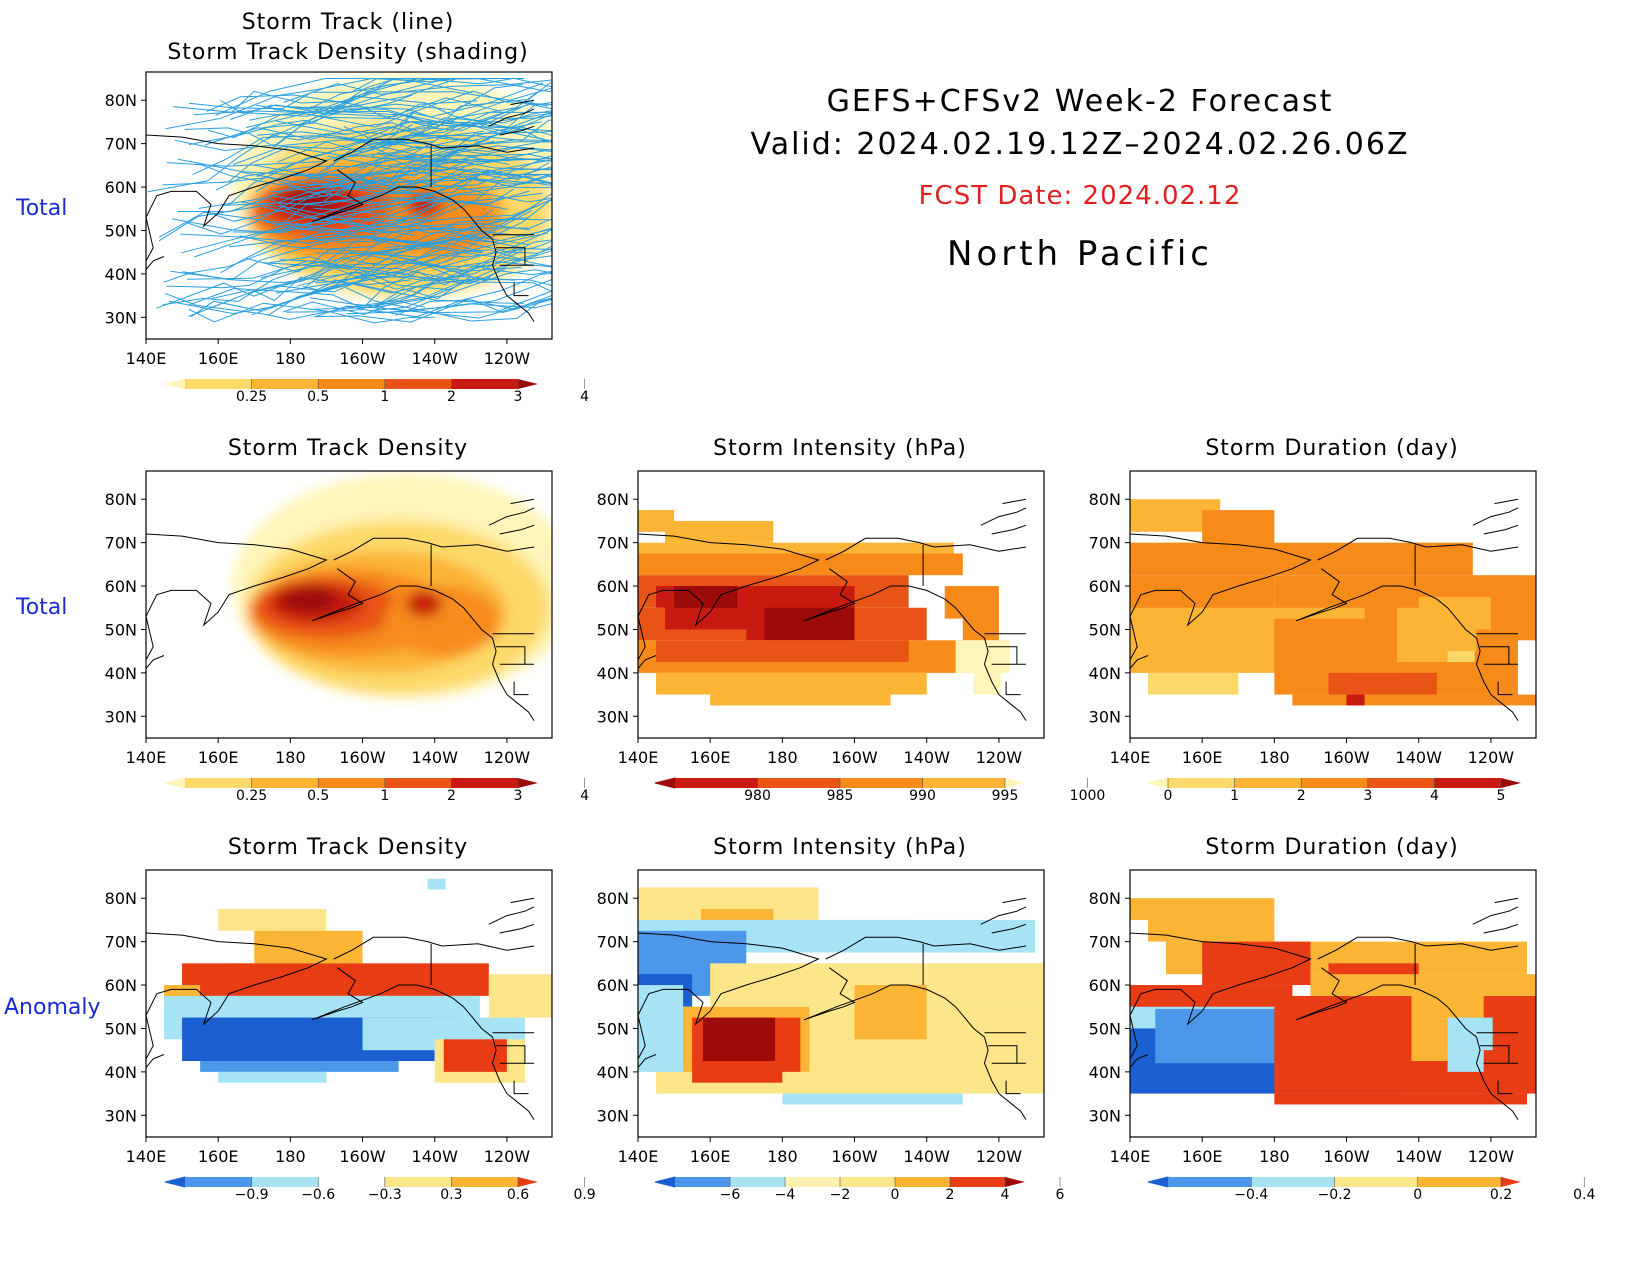 The height and width of the screenshot is (1275, 1650). I want to click on colorbar-intensity: 980 985 990 995 1000, so click(879, 790).